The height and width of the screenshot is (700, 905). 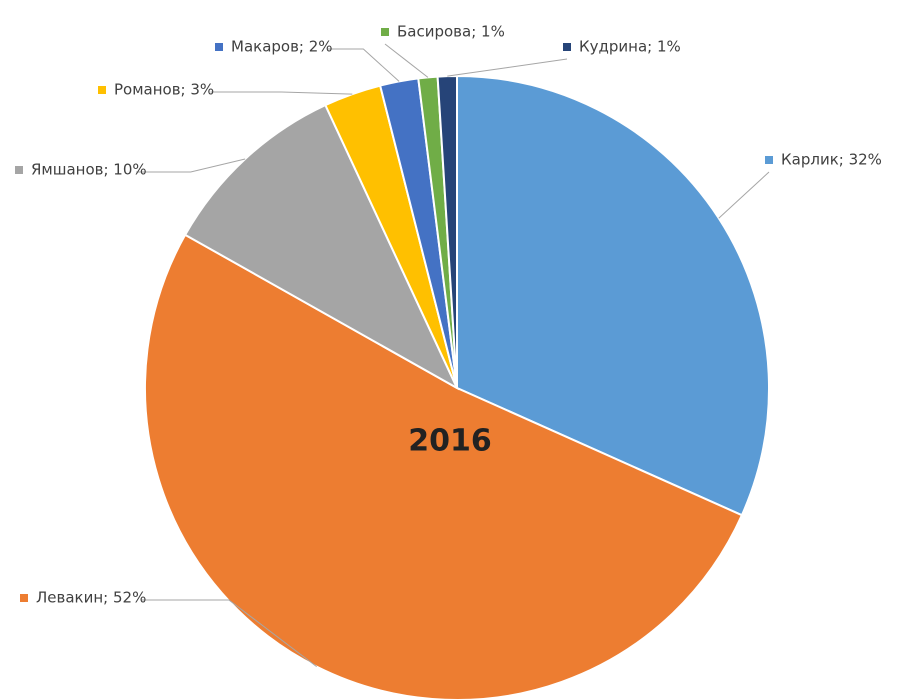 I want to click on data-label: Левакин; 52%, so click(x=91, y=598).